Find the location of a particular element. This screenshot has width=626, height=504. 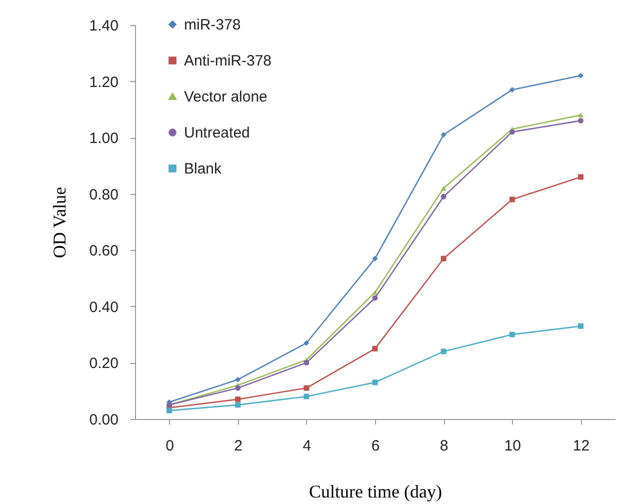

y-tick-label: 0.20 is located at coordinates (103, 363).